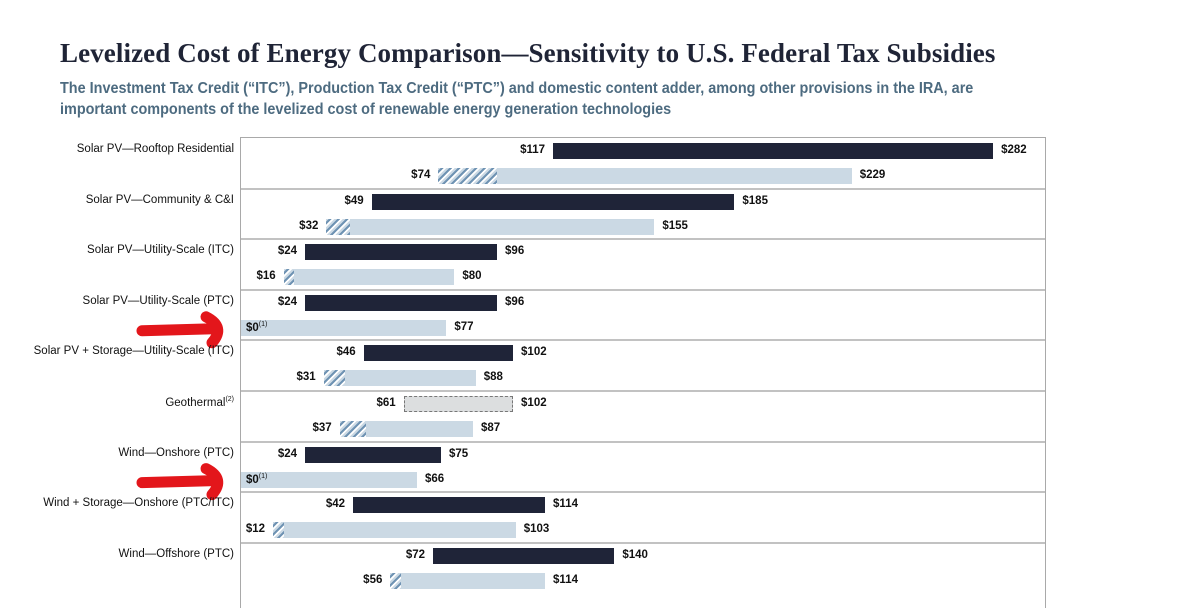 This screenshot has width=1200, height=608. I want to click on category-label: Wind—Offshore (PTC), so click(176, 553).